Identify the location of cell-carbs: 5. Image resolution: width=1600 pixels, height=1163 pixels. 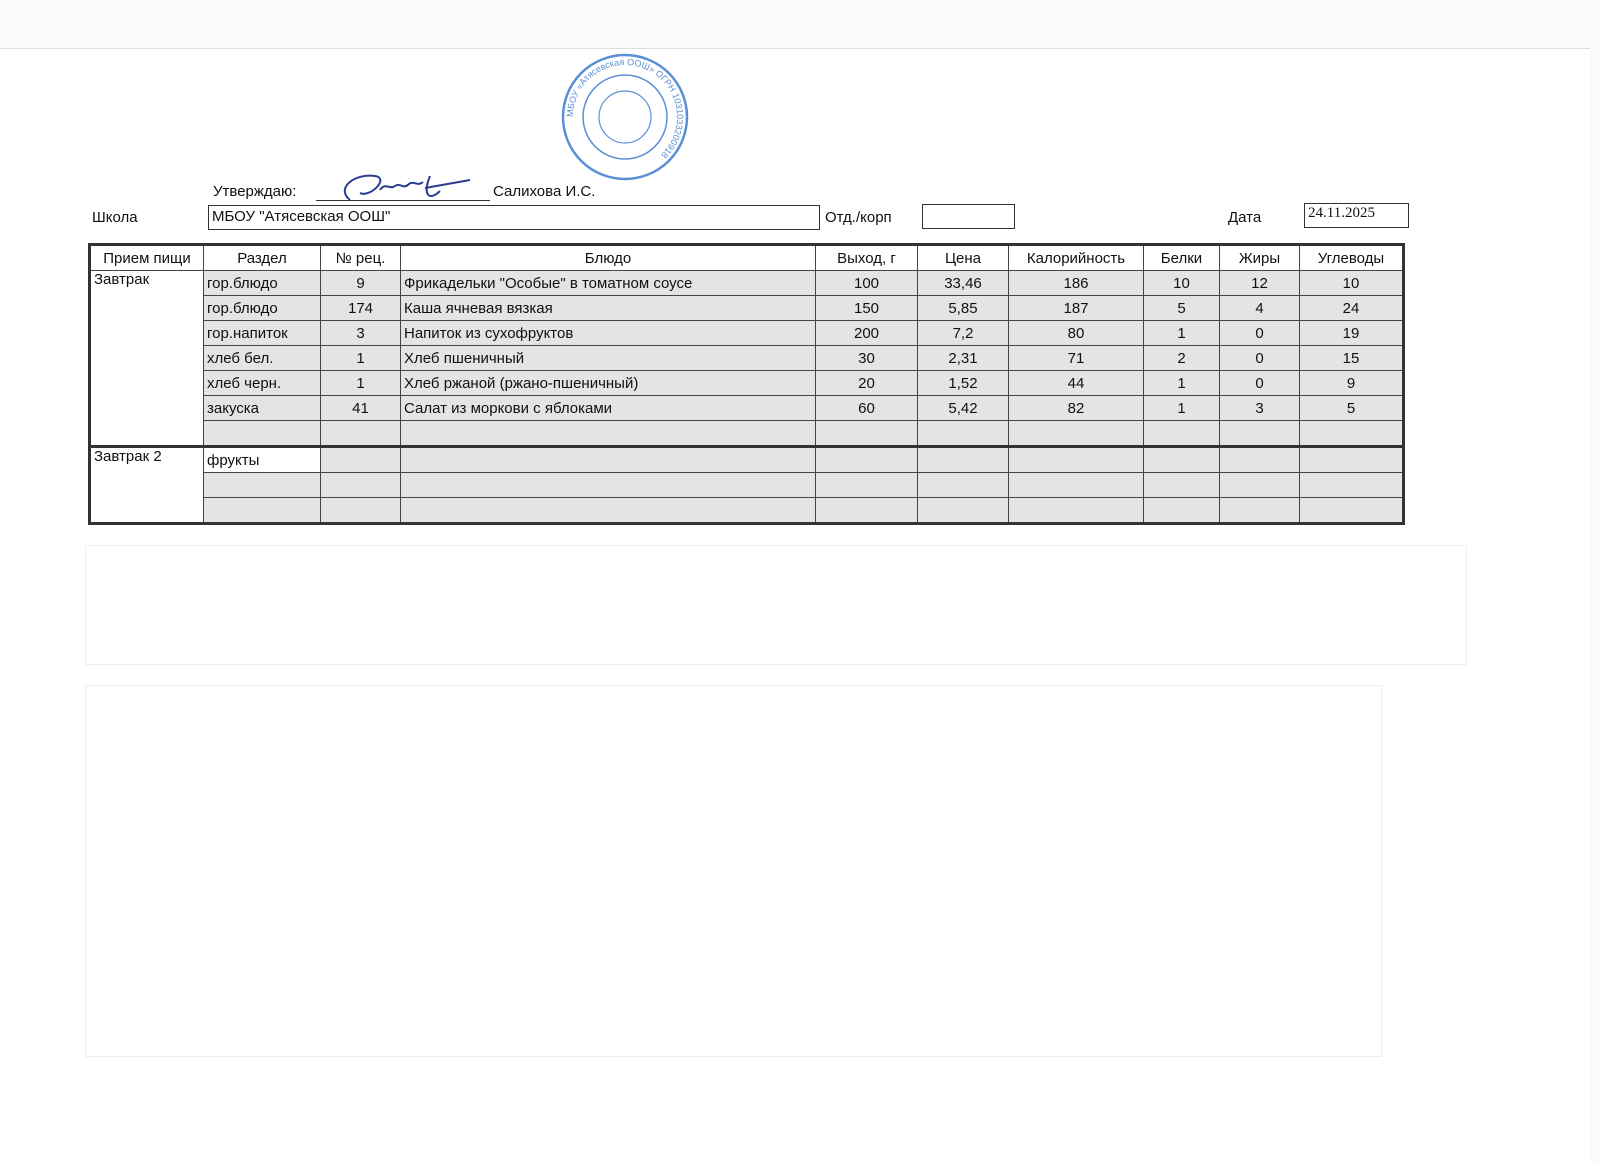
(1351, 408).